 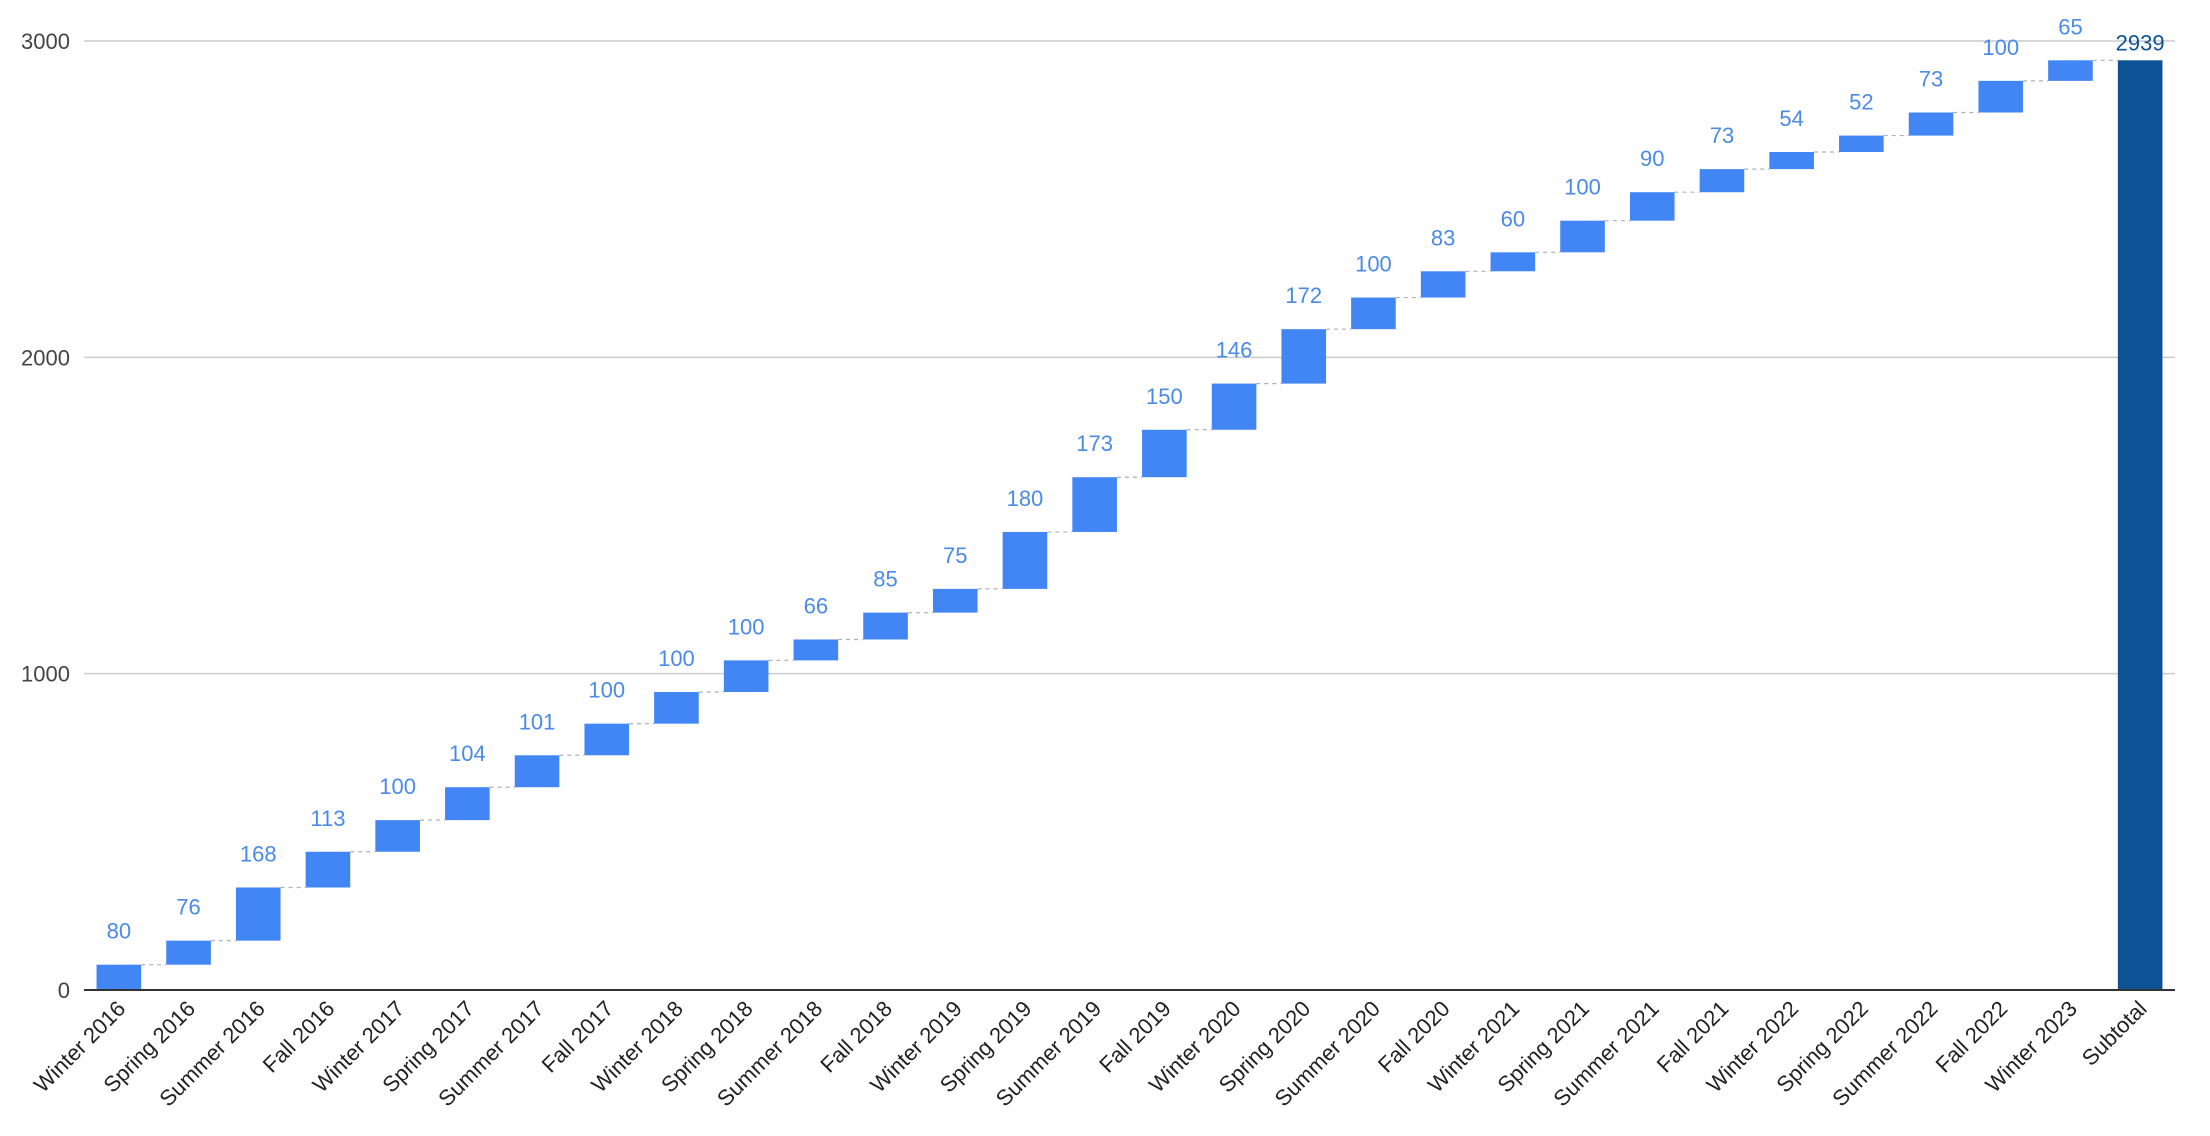 I want to click on y-axis-ticks: 0 1000 2000 3000, so click(x=45, y=516).